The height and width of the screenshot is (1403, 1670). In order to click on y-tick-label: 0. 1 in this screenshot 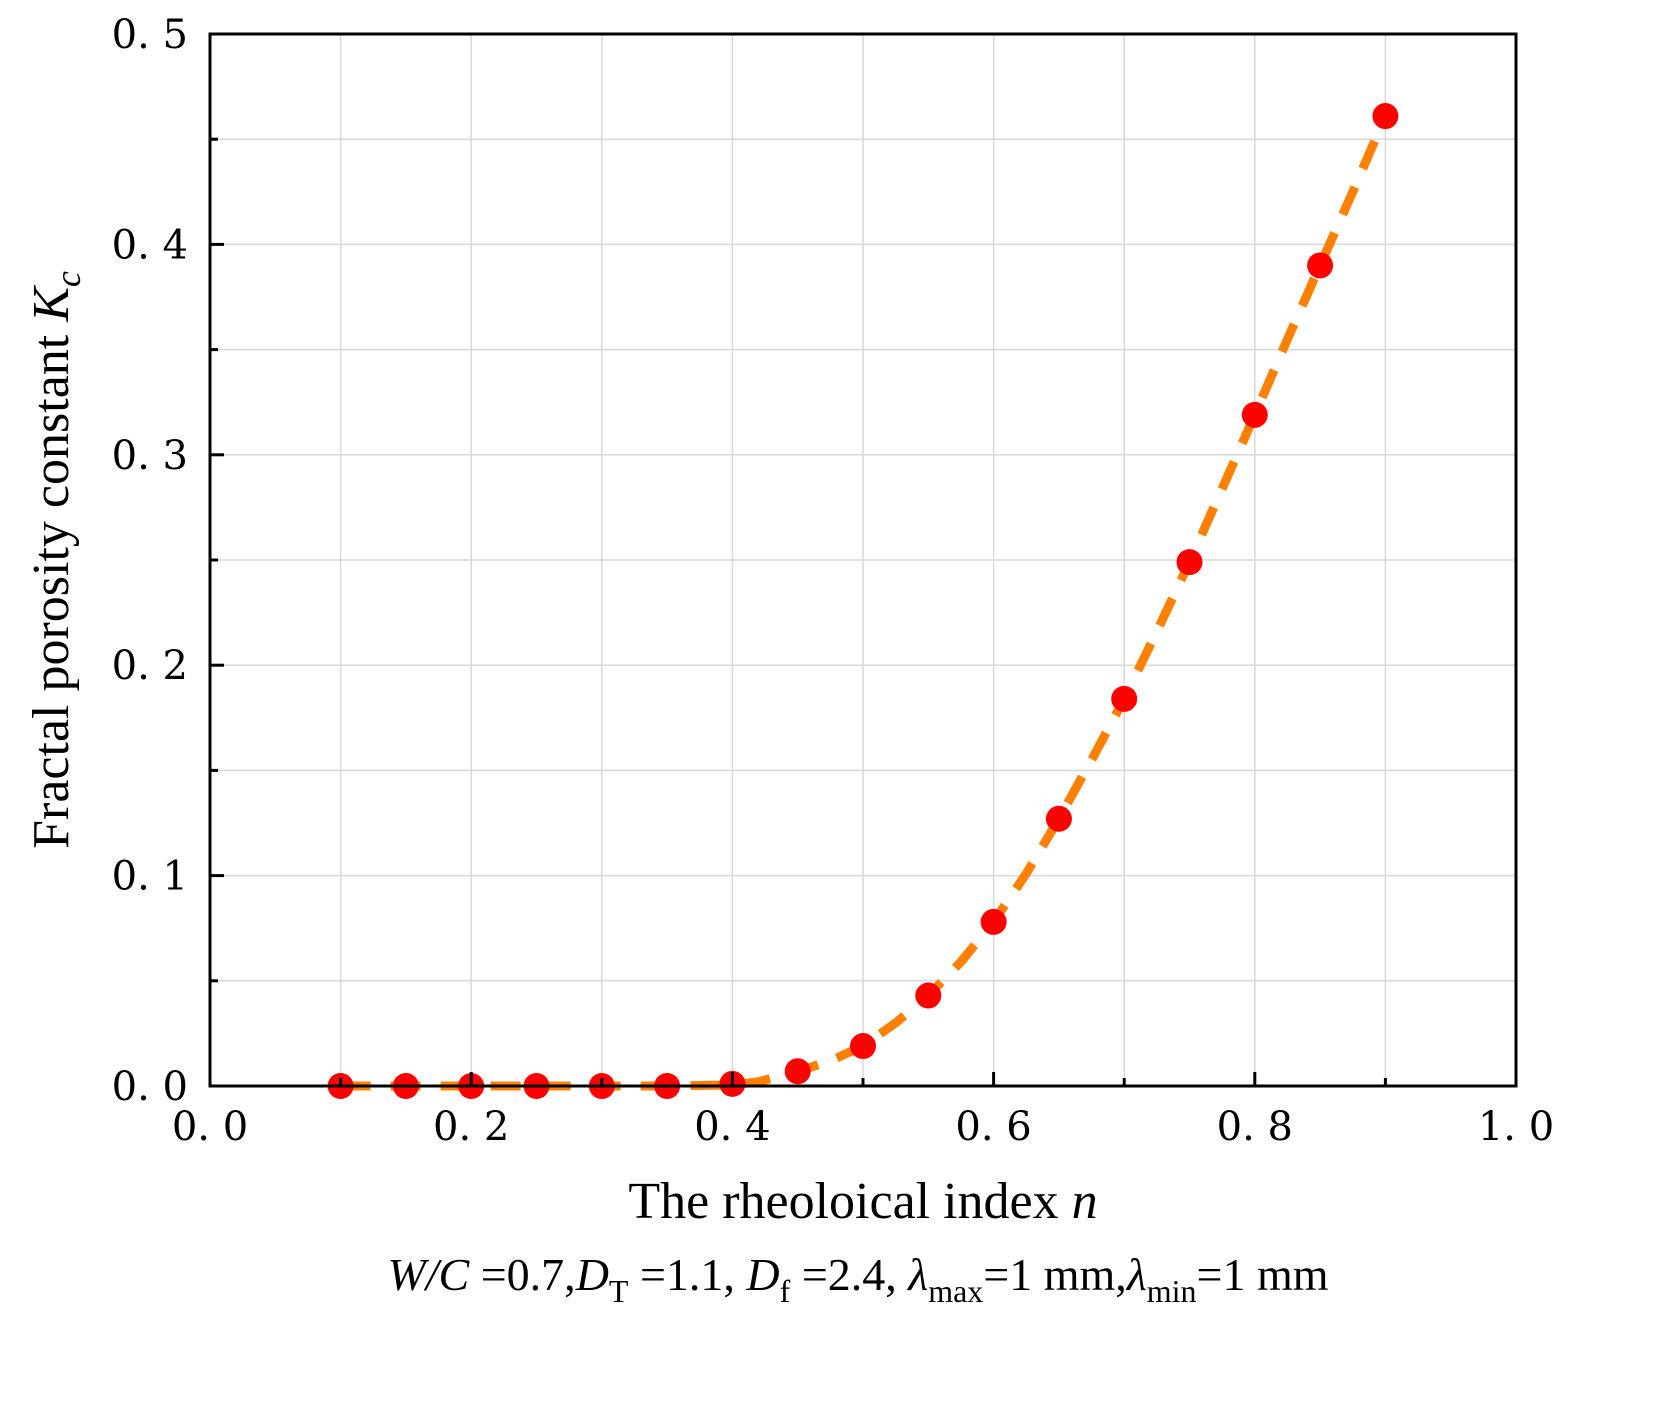, I will do `click(150, 877)`.